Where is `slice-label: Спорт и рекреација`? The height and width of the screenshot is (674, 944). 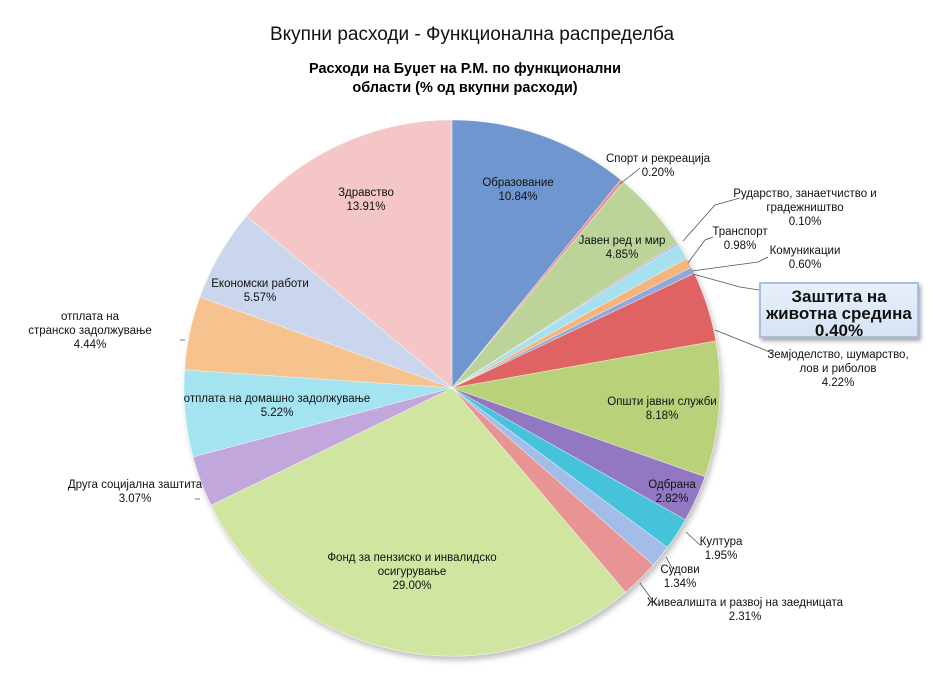
slice-label: Спорт и рекреација is located at coordinates (658, 159).